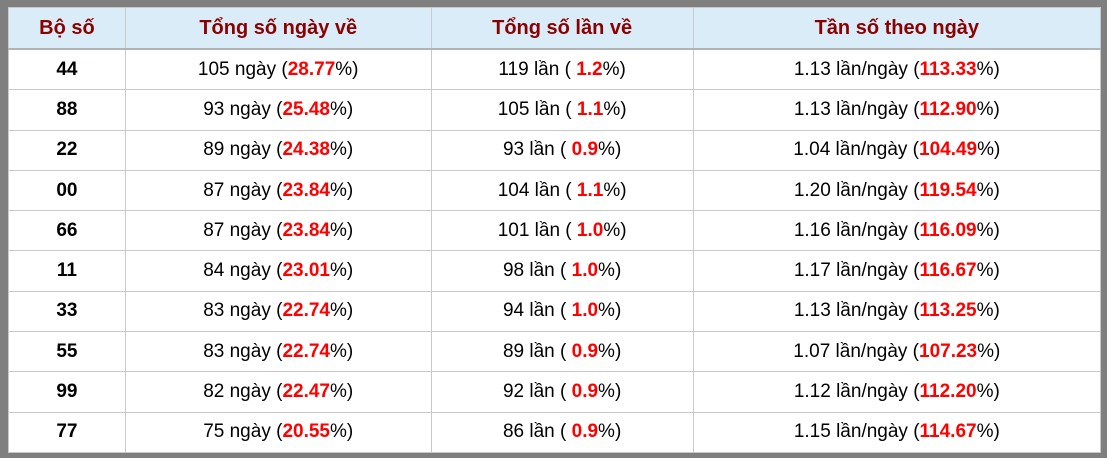 Image resolution: width=1107 pixels, height=458 pixels. I want to click on column-header-number-set: Bộ số, so click(67, 28).